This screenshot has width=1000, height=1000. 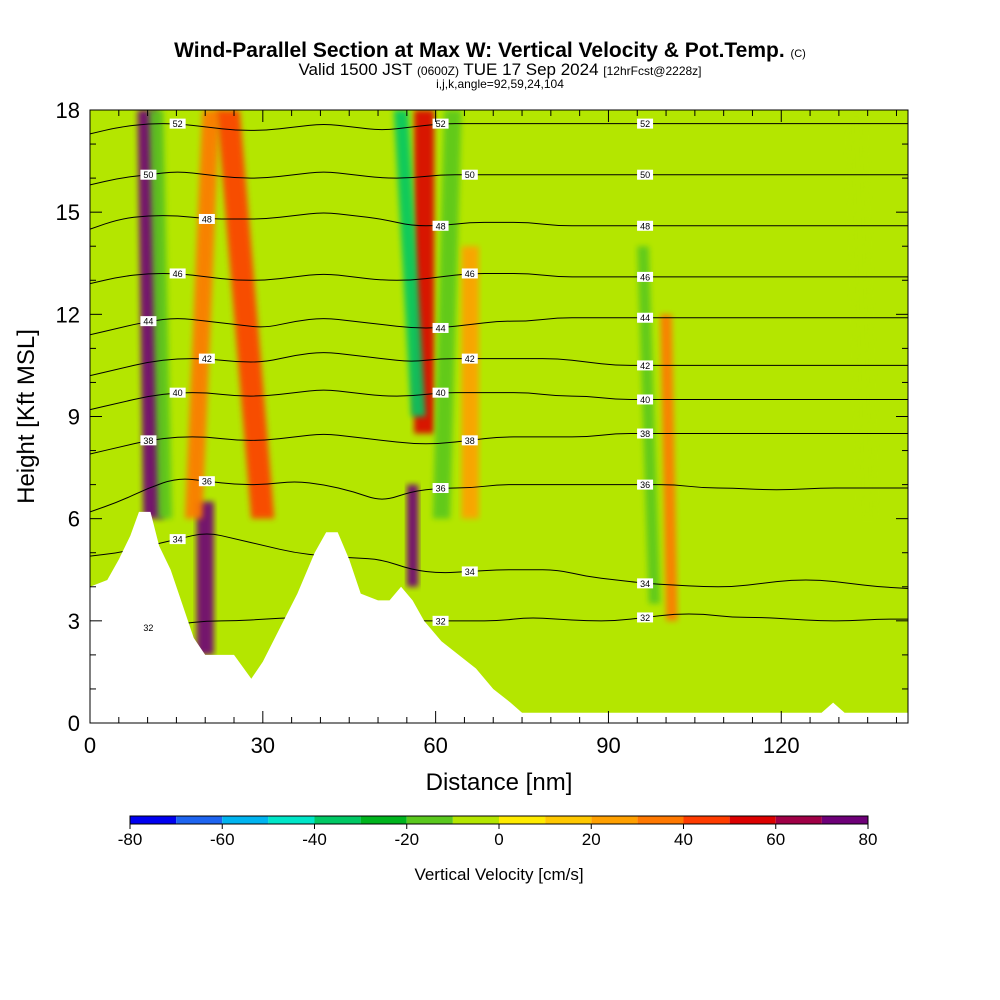 I want to click on colorbar-tick-label: -60, so click(x=222, y=839).